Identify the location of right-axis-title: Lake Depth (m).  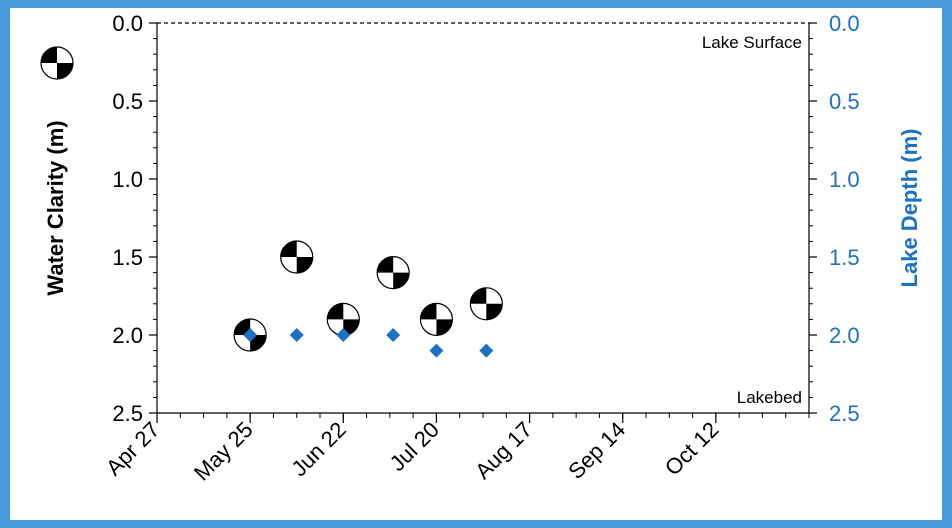
(909, 208).